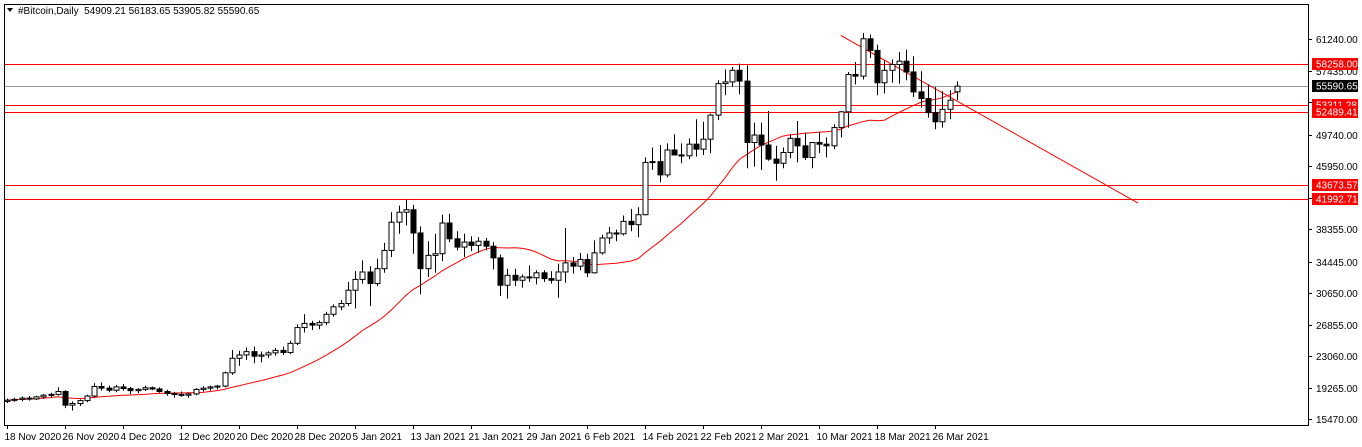 This screenshot has width=1362, height=447. I want to click on y-tick-label-9: 26855.00, so click(1337, 326).